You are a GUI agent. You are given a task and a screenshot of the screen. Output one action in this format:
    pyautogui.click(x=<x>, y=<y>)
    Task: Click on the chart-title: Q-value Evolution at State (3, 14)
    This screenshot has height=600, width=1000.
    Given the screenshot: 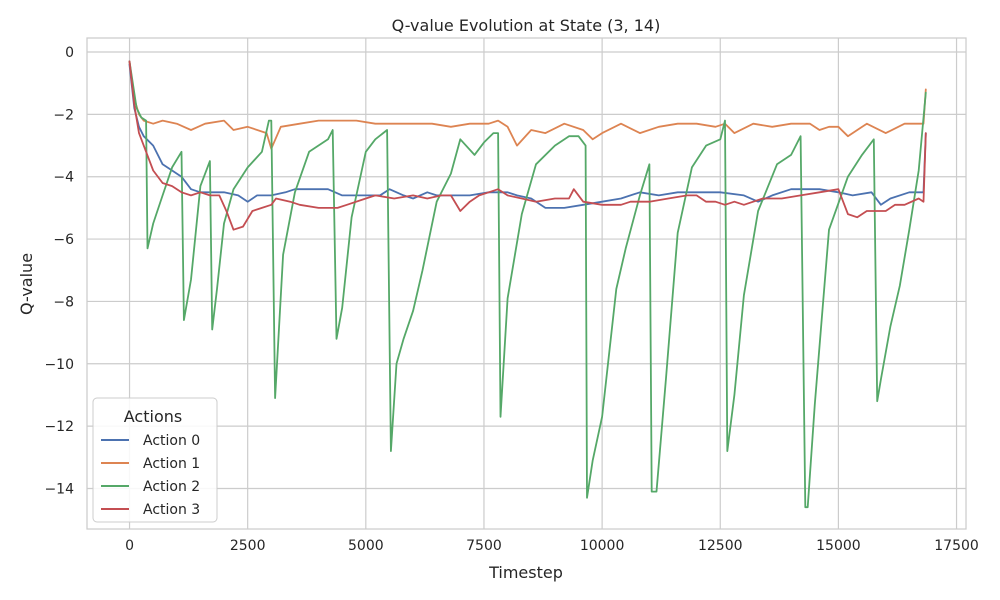 What is the action you would take?
    pyautogui.click(x=526, y=25)
    